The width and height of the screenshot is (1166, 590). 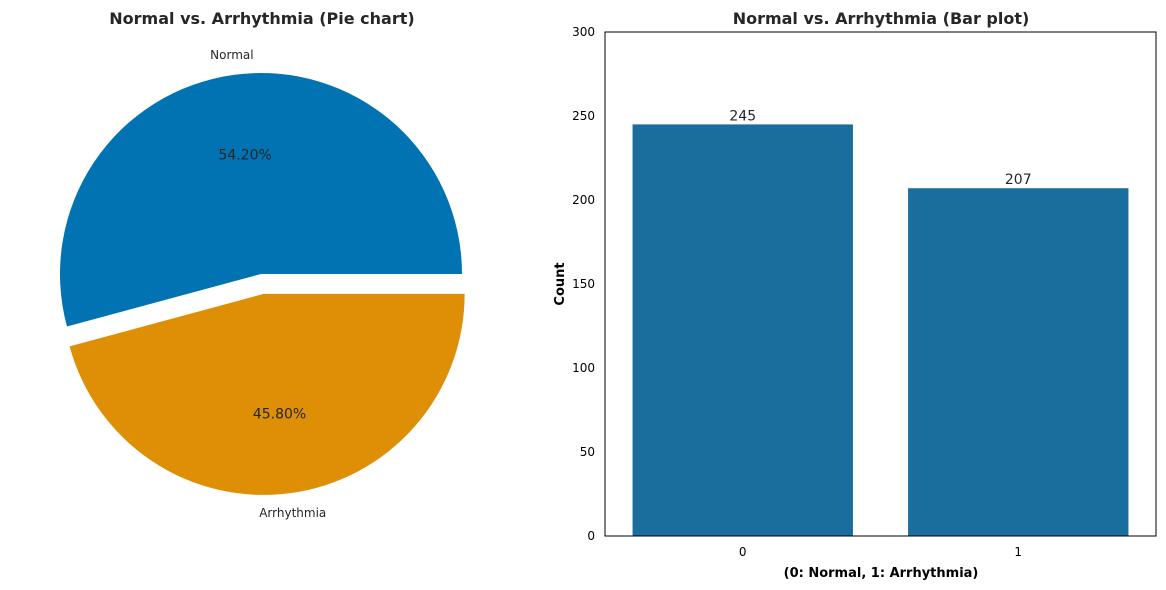 I want to click on y-tick-label: 100, so click(x=583, y=368).